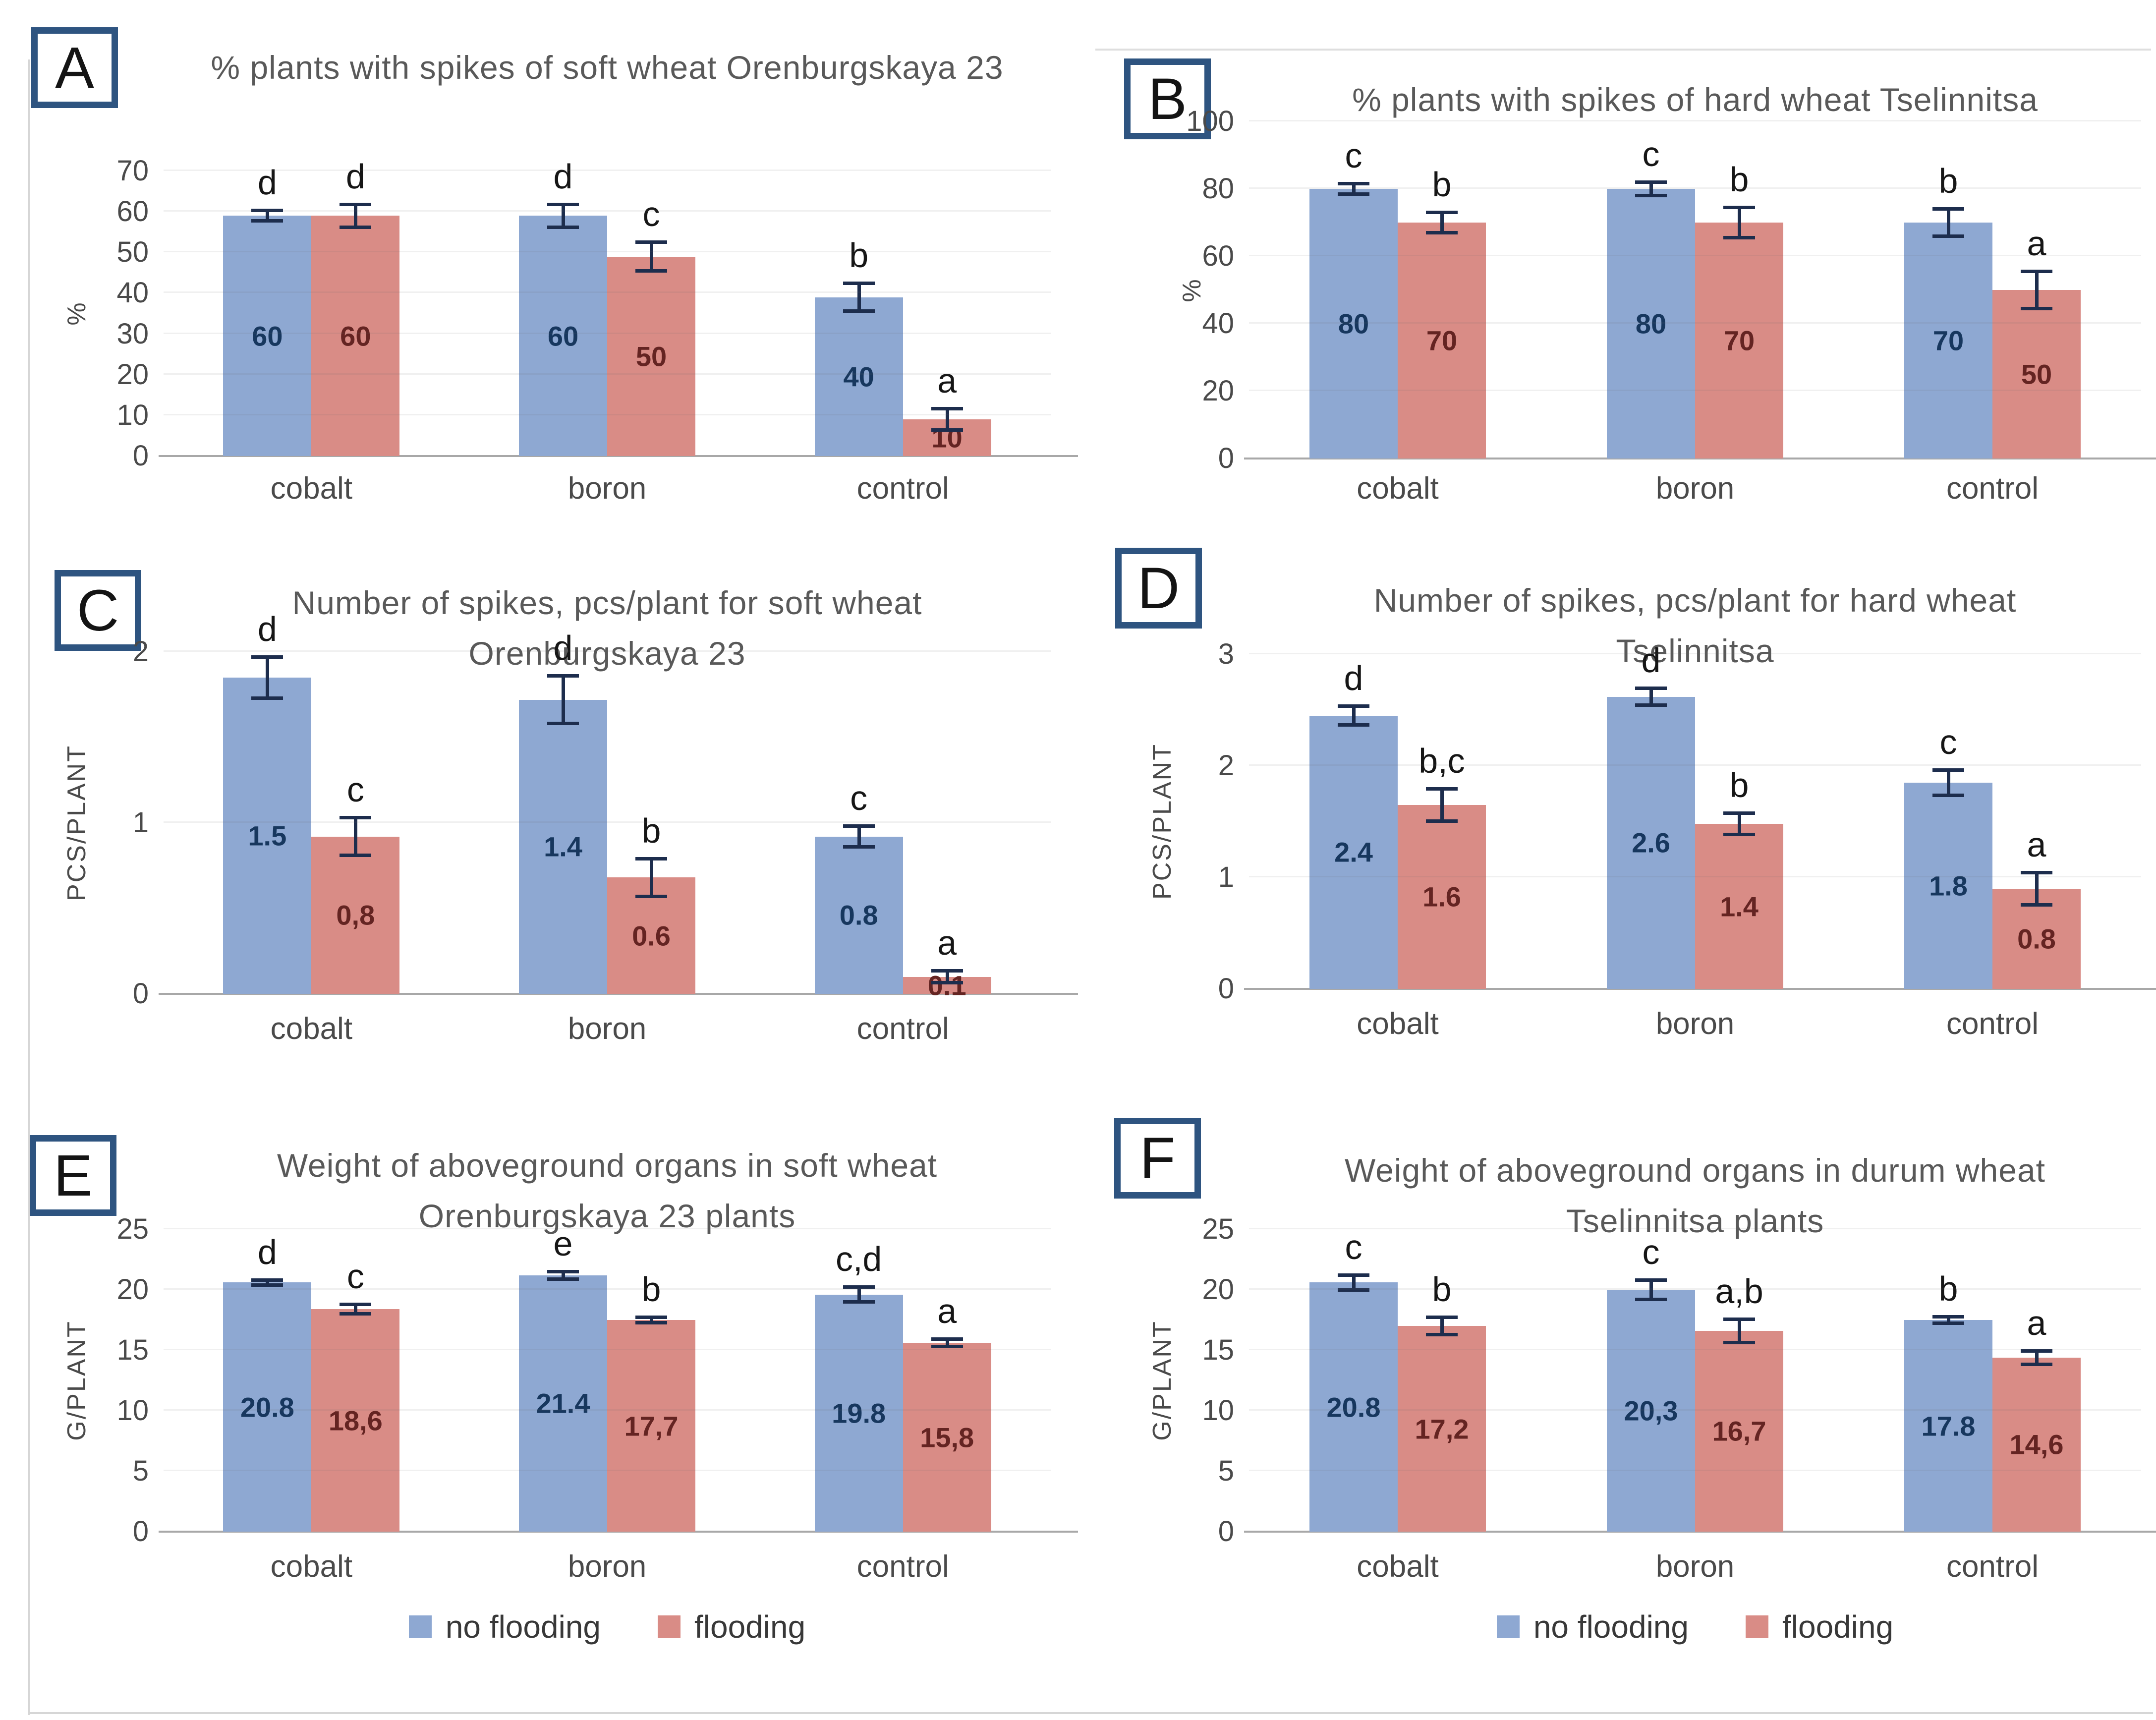 This screenshot has width=2156, height=1720. I want to click on x-axis-labels-d: cobalt boron control, so click(1695, 1024).